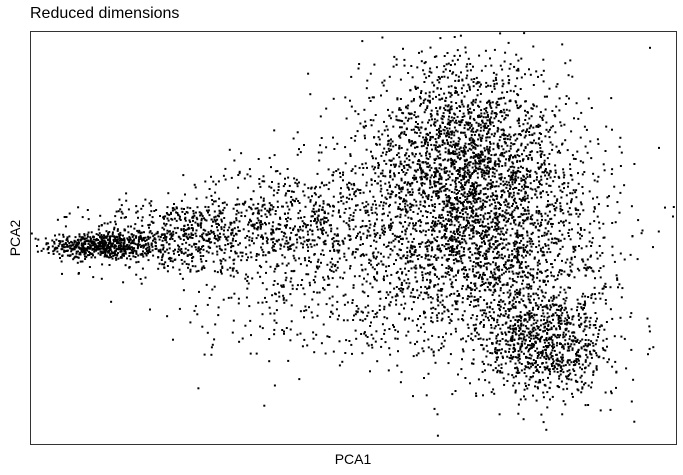 This screenshot has width=683, height=475. What do you see at coordinates (483, 215) in the screenshot?
I see `scatter-point-1979` at bounding box center [483, 215].